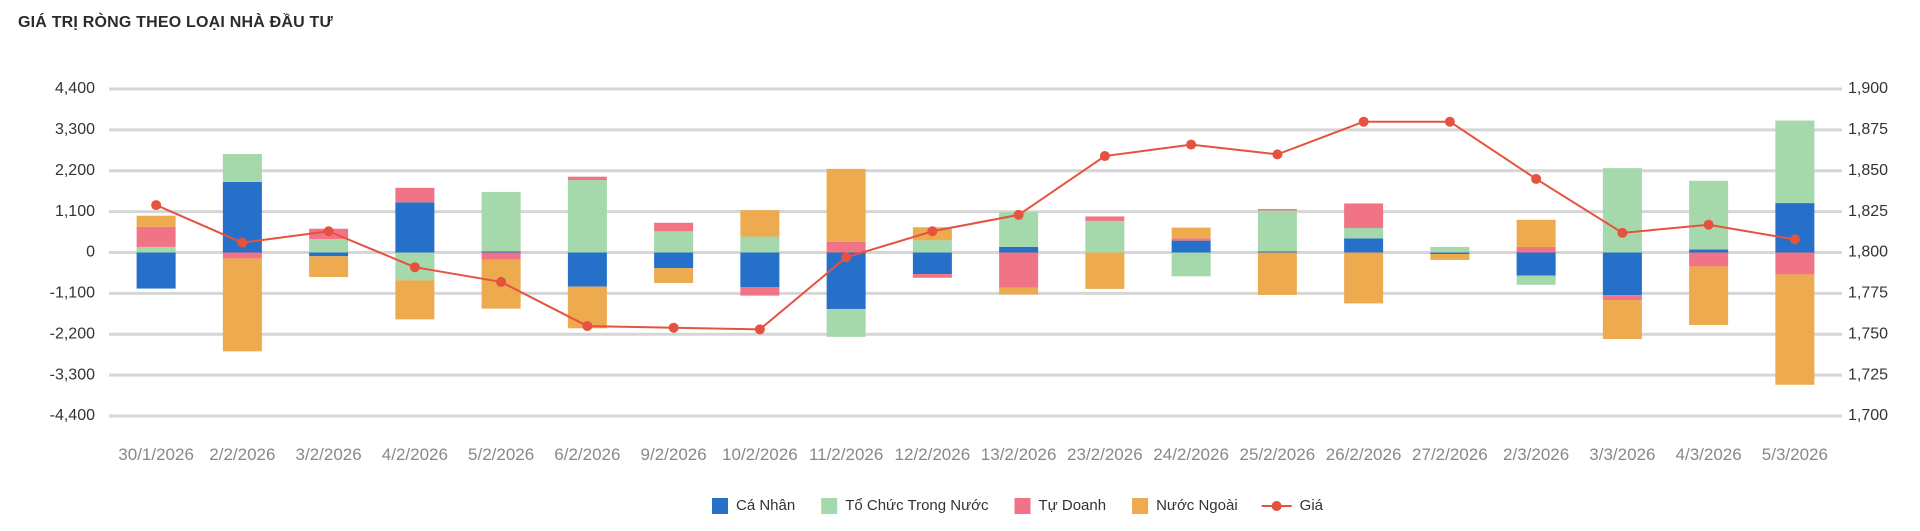 Image resolution: width=1920 pixels, height=531 pixels. Describe the element at coordinates (90, 252) in the screenshot. I see `y-left-tick-label: 0` at that location.